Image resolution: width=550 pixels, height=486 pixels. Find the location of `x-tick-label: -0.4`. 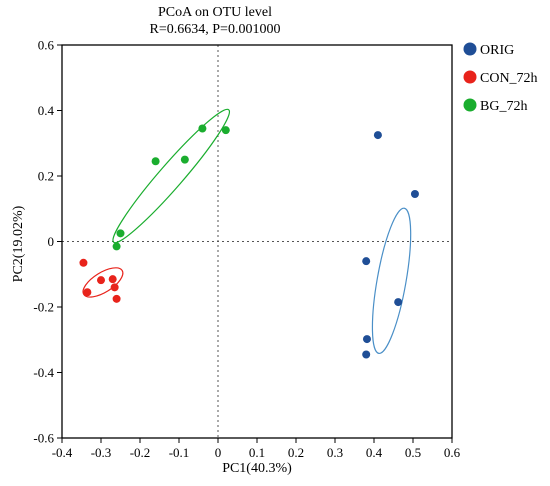

x-tick-label: -0.4 is located at coordinates (62, 452).